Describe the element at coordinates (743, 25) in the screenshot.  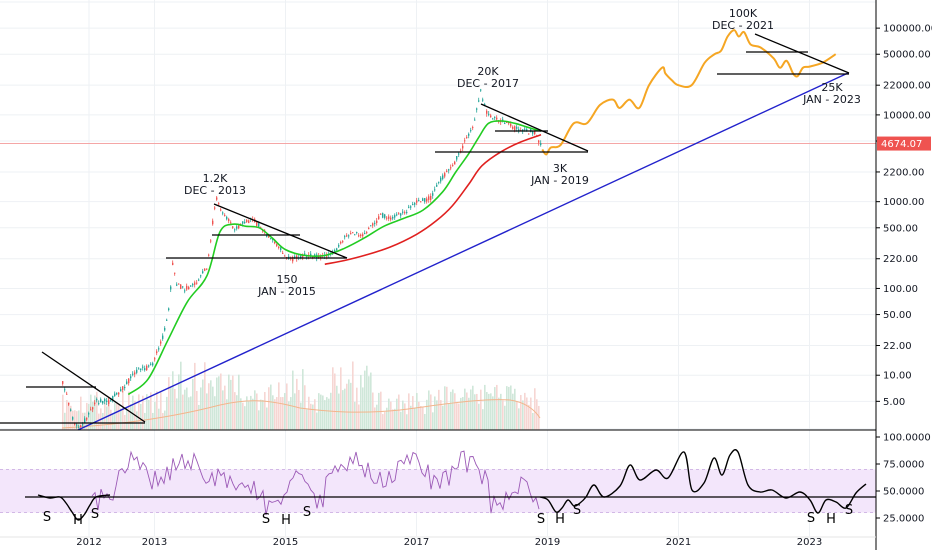
I see `annotation-label: DEC - 2021` at that location.